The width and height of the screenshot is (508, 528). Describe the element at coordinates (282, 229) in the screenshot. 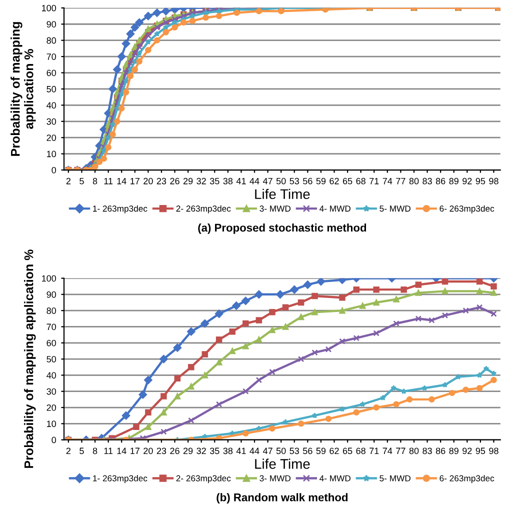

I see `text: (a) Proposed stochastic method` at that location.